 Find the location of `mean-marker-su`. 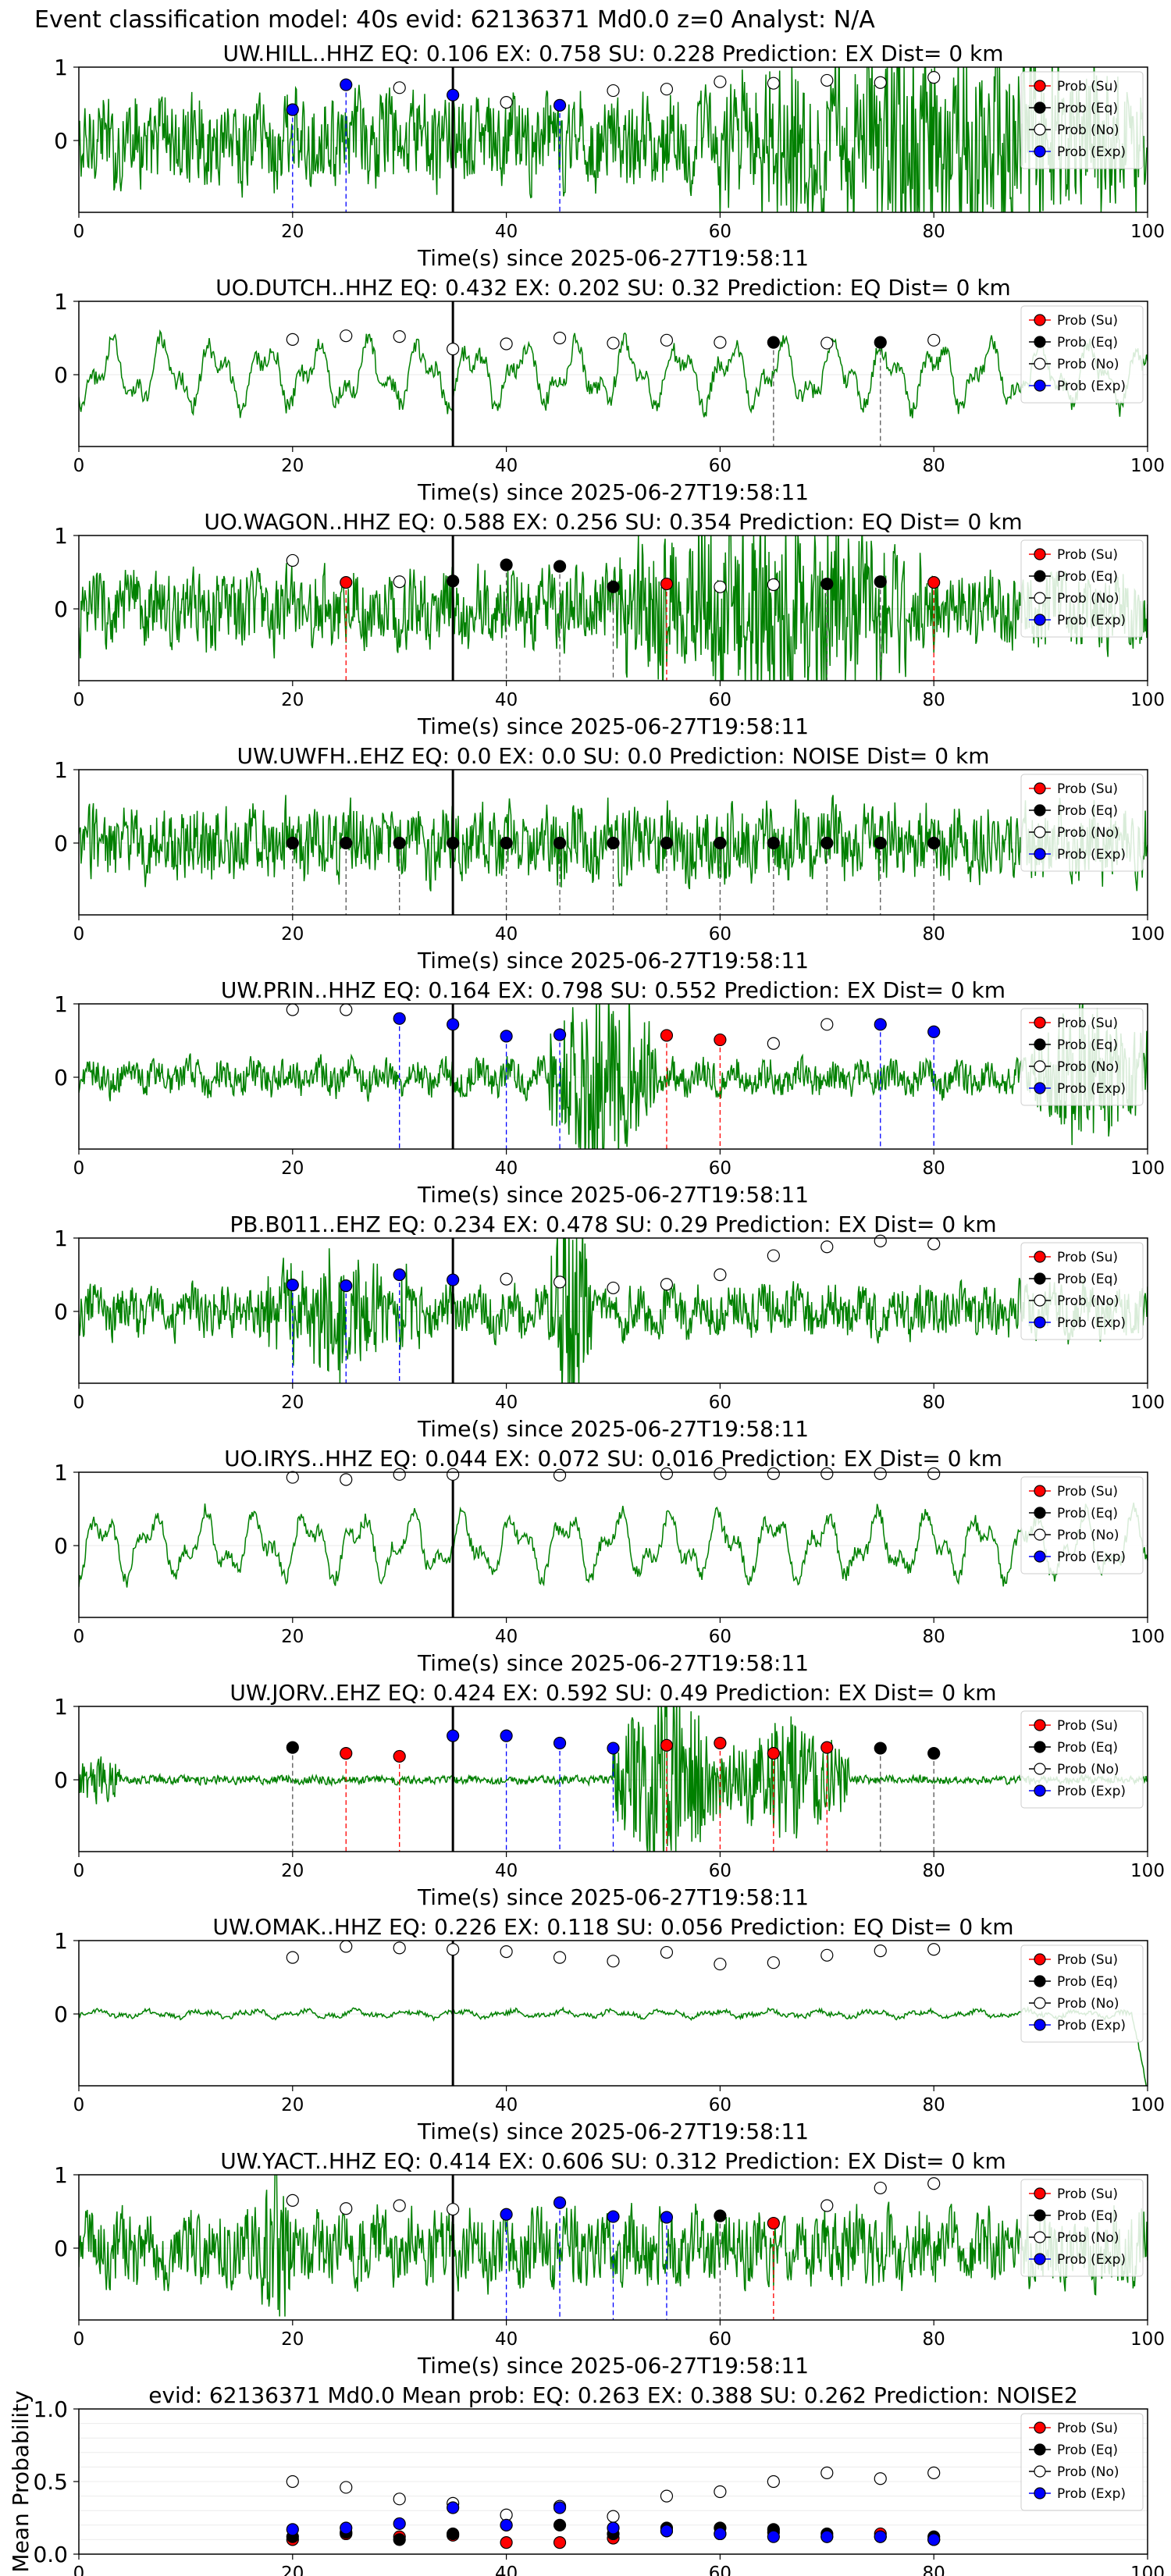

mean-marker-su is located at coordinates (560, 2542).